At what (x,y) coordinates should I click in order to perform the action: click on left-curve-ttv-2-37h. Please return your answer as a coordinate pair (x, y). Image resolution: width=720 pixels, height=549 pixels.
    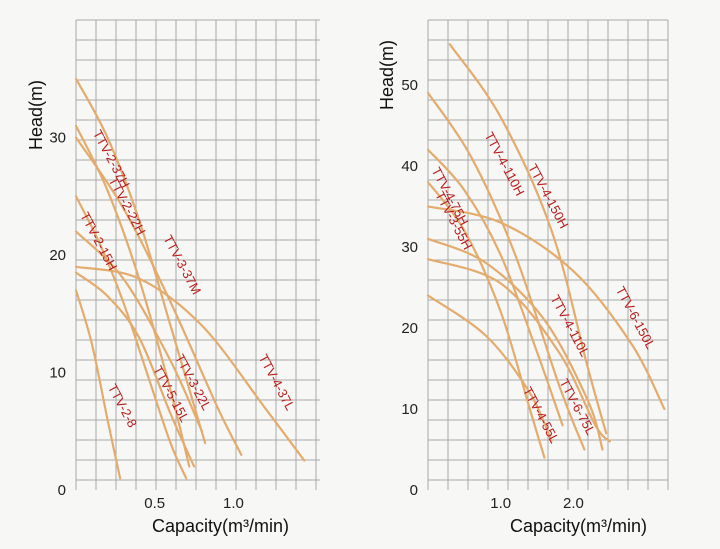
    Looking at the image, I should click on (140, 261).